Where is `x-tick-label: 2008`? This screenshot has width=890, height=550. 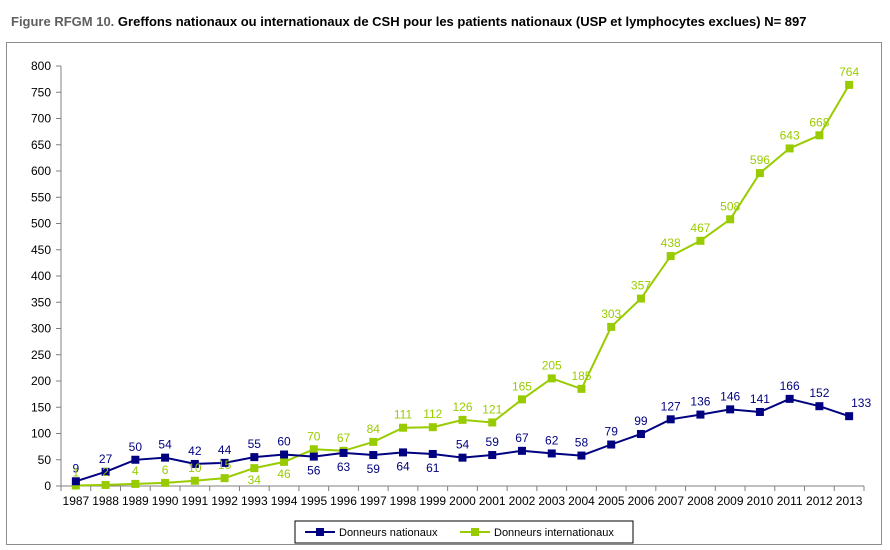
x-tick-label: 2008 is located at coordinates (700, 501).